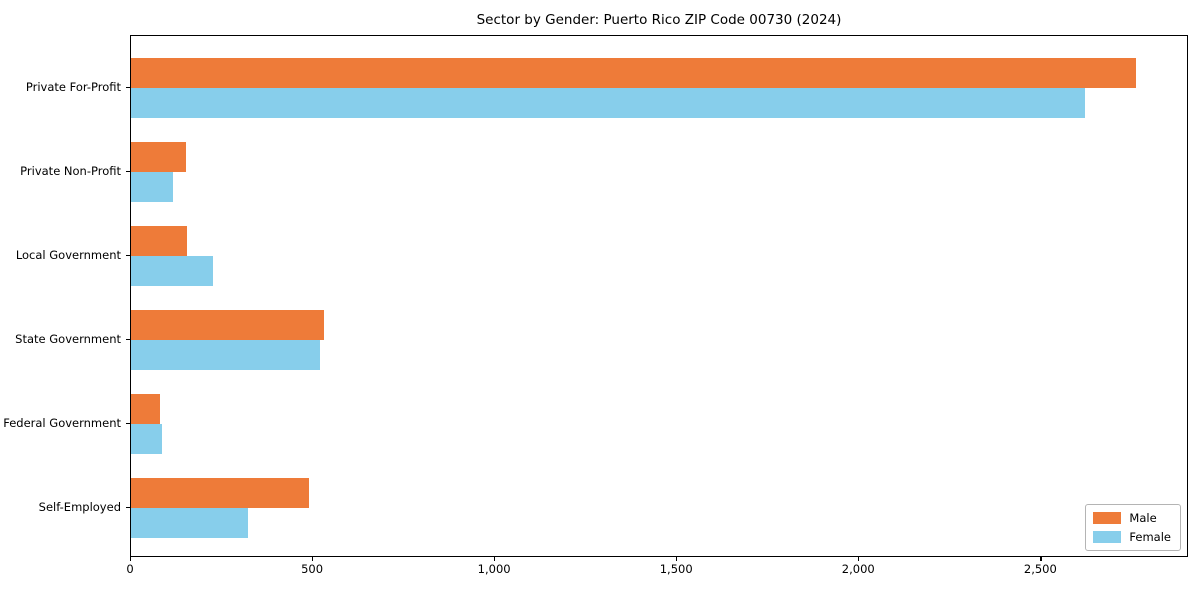 Image resolution: width=1200 pixels, height=600 pixels. Describe the element at coordinates (128, 508) in the screenshot. I see `y-tick-self-employed` at that location.